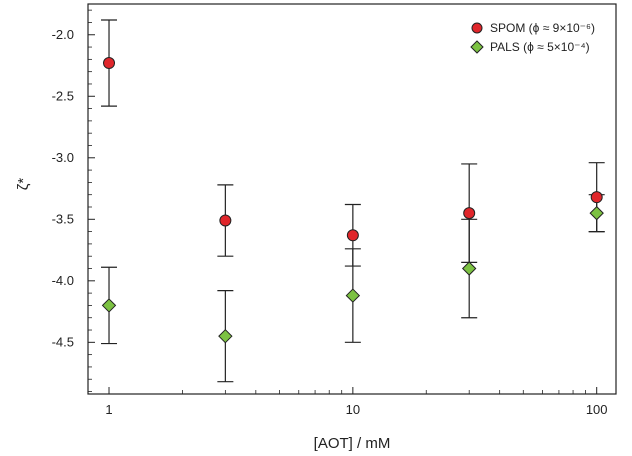 This screenshot has width=632, height=456. What do you see at coordinates (63, 218) in the screenshot?
I see `y-tick-label: -3.5` at bounding box center [63, 218].